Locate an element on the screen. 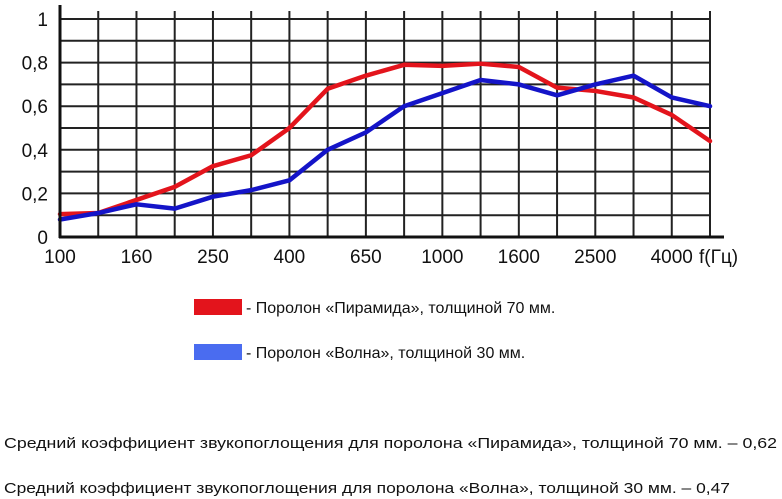 The height and width of the screenshot is (499, 782). x-tick-label: 1600 is located at coordinates (519, 257).